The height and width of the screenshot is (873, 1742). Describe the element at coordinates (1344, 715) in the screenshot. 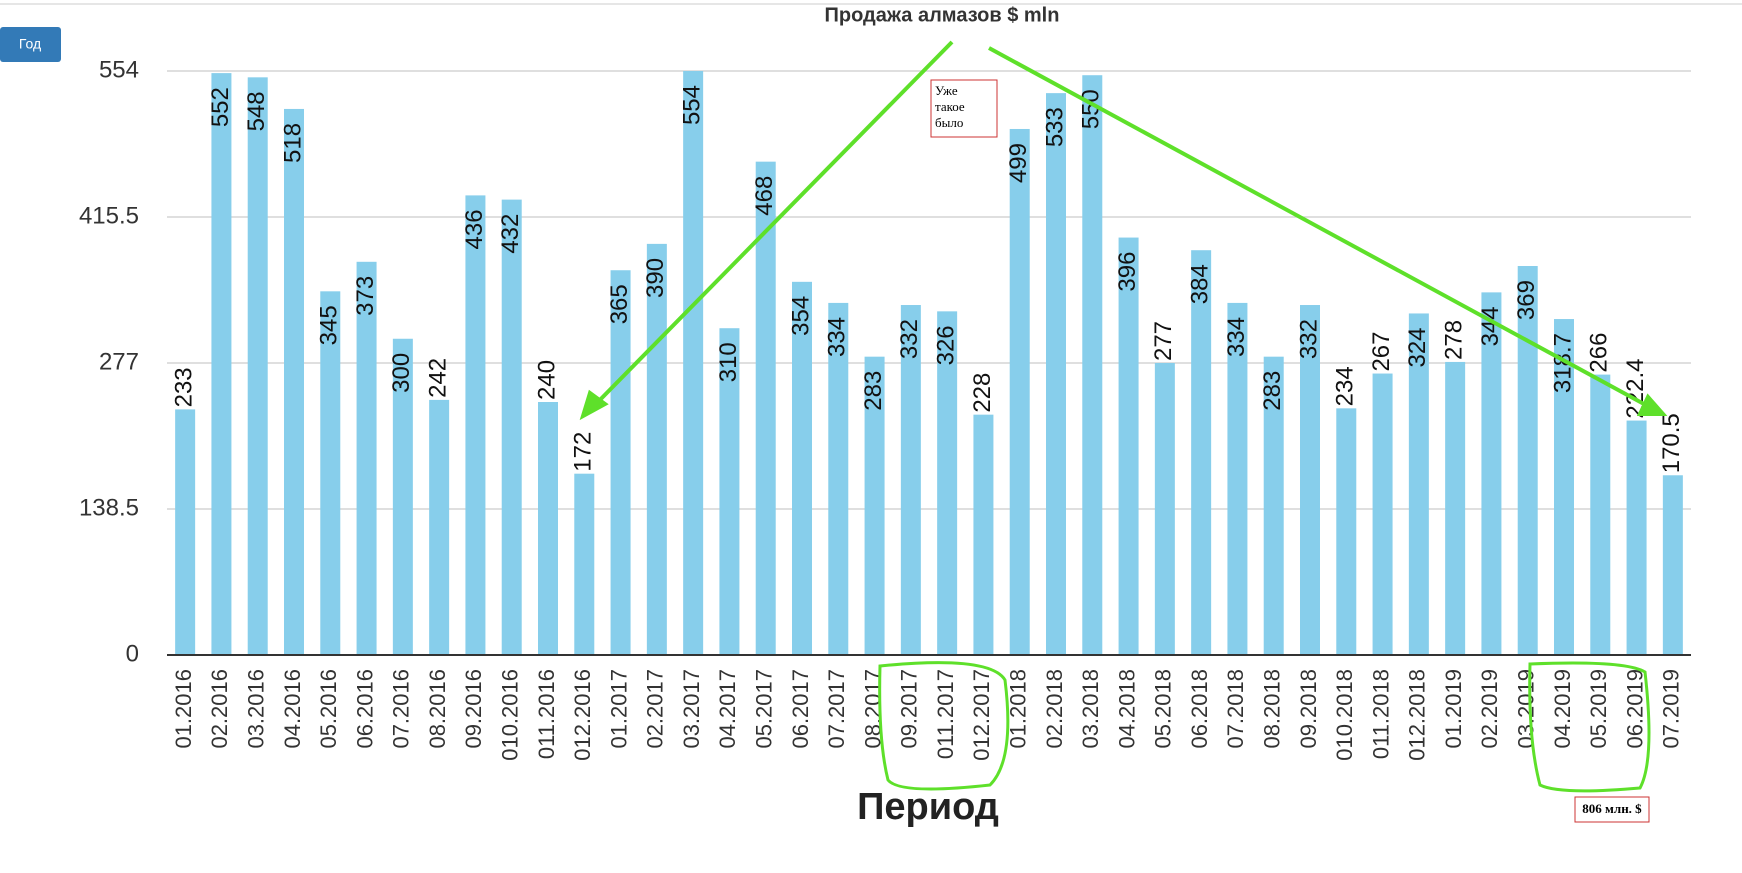

I see `x-tick-label: 010.2018` at that location.